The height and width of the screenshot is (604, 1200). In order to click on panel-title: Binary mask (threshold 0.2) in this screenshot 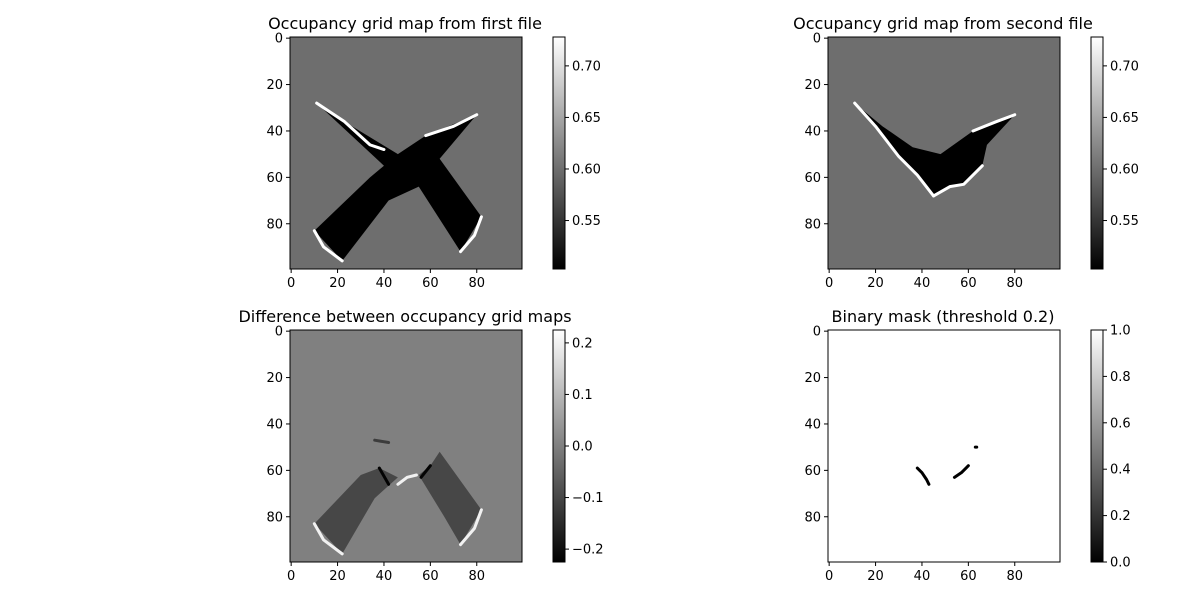, I will do `click(943, 316)`.